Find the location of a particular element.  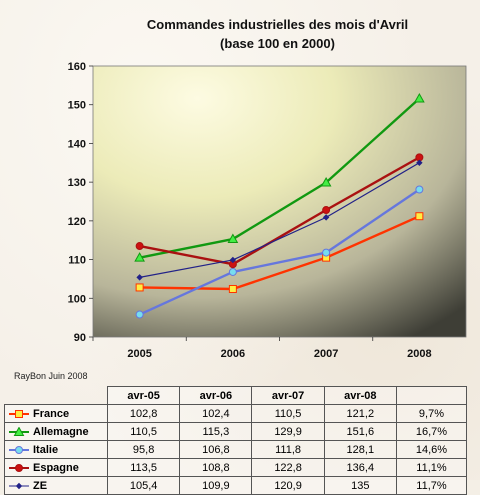

y-tick-label: 90 is located at coordinates (80, 338).